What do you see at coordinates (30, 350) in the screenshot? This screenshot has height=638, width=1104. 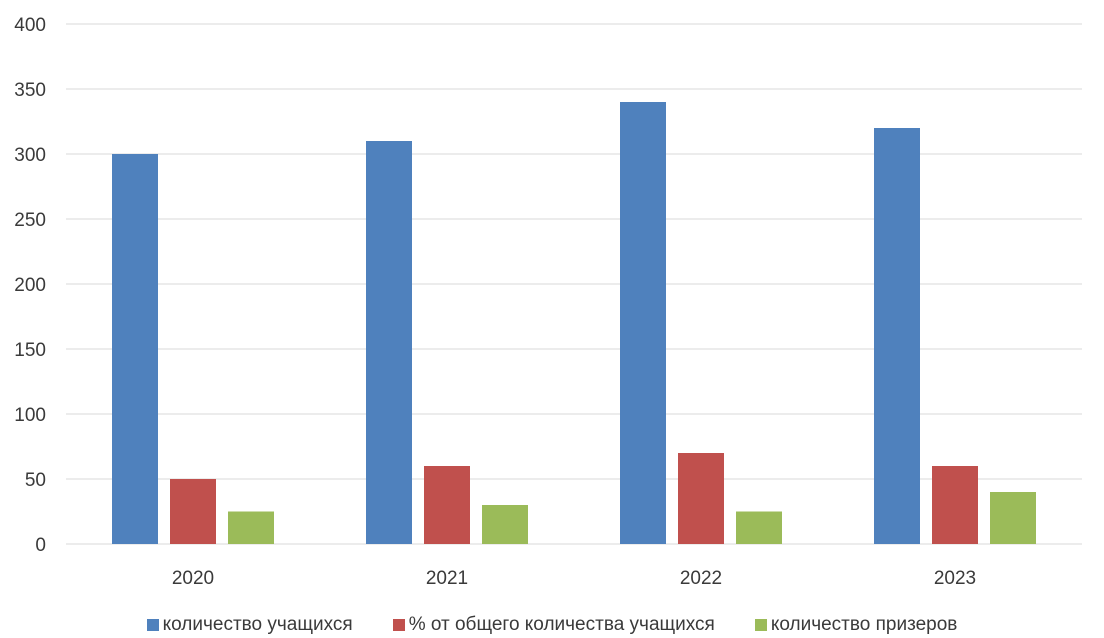 I see `y-tick-label: 150` at bounding box center [30, 350].